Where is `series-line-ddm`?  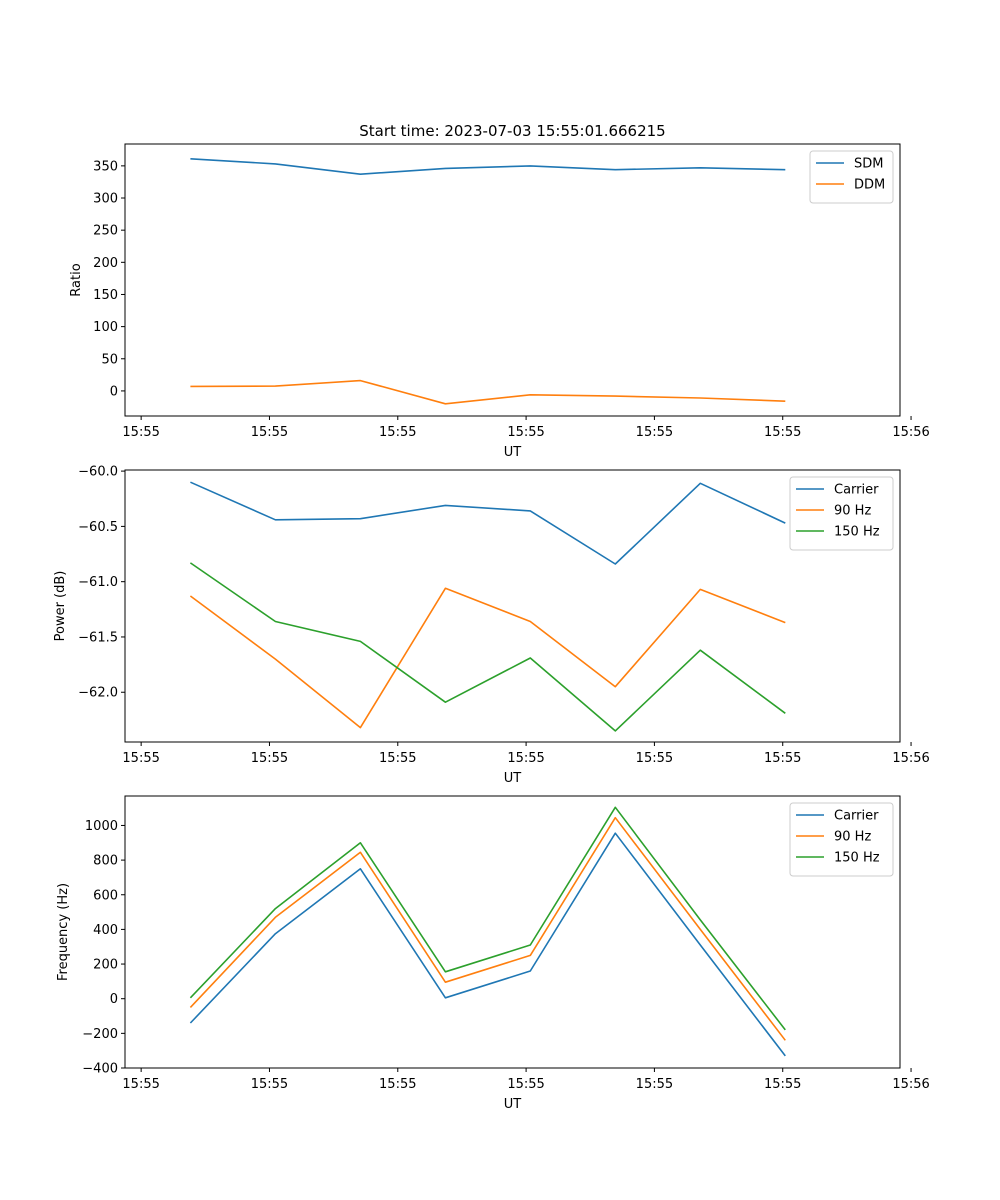 series-line-ddm is located at coordinates (488, 392).